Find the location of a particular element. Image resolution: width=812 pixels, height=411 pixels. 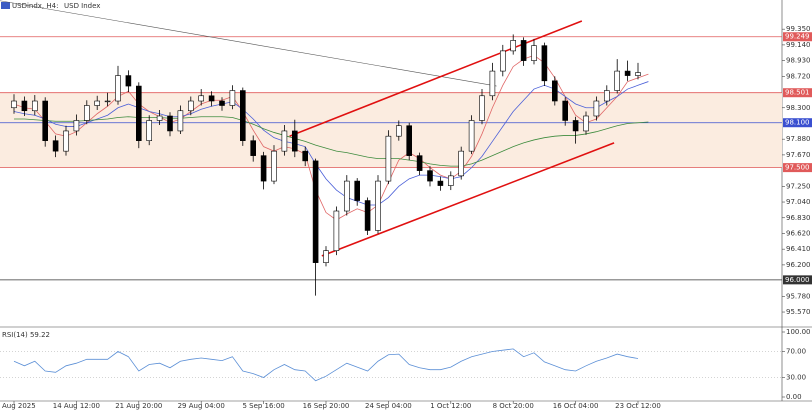

level-label: 99.249 is located at coordinates (797, 37).